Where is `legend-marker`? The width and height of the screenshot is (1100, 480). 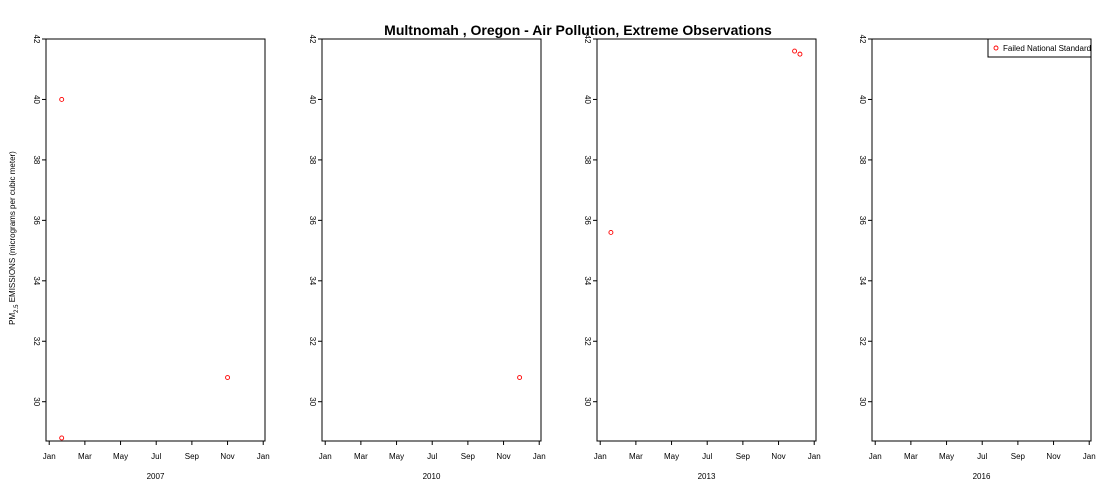
legend-marker is located at coordinates (996, 48).